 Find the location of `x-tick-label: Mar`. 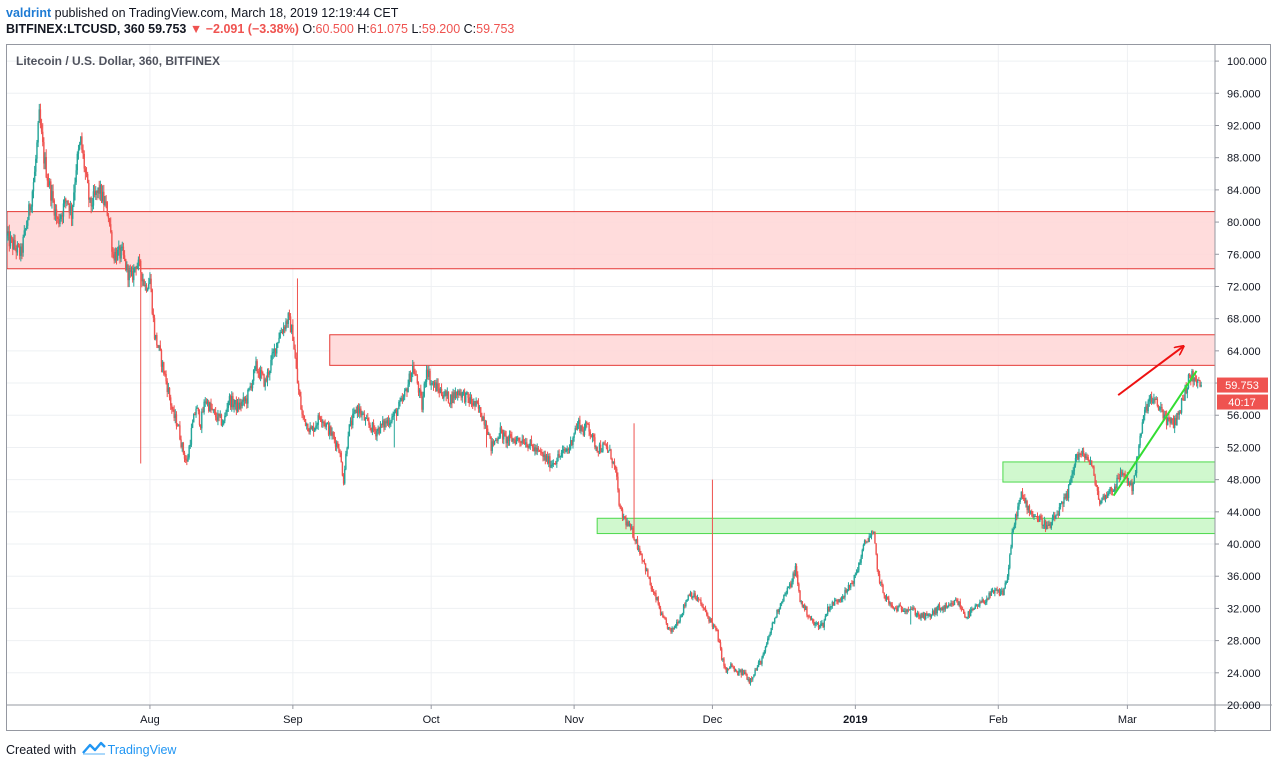

x-tick-label: Mar is located at coordinates (1127, 720).